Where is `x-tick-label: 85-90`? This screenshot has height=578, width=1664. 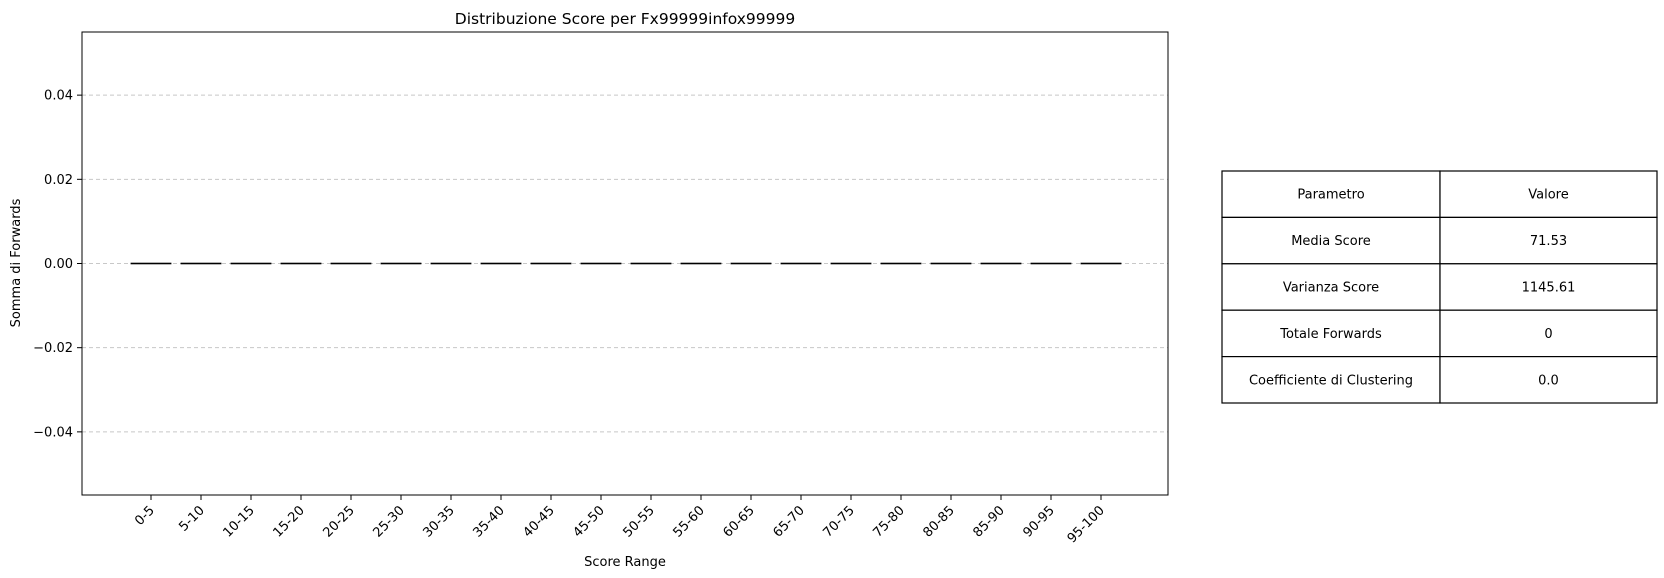 x-tick-label: 85-90 is located at coordinates (989, 521).